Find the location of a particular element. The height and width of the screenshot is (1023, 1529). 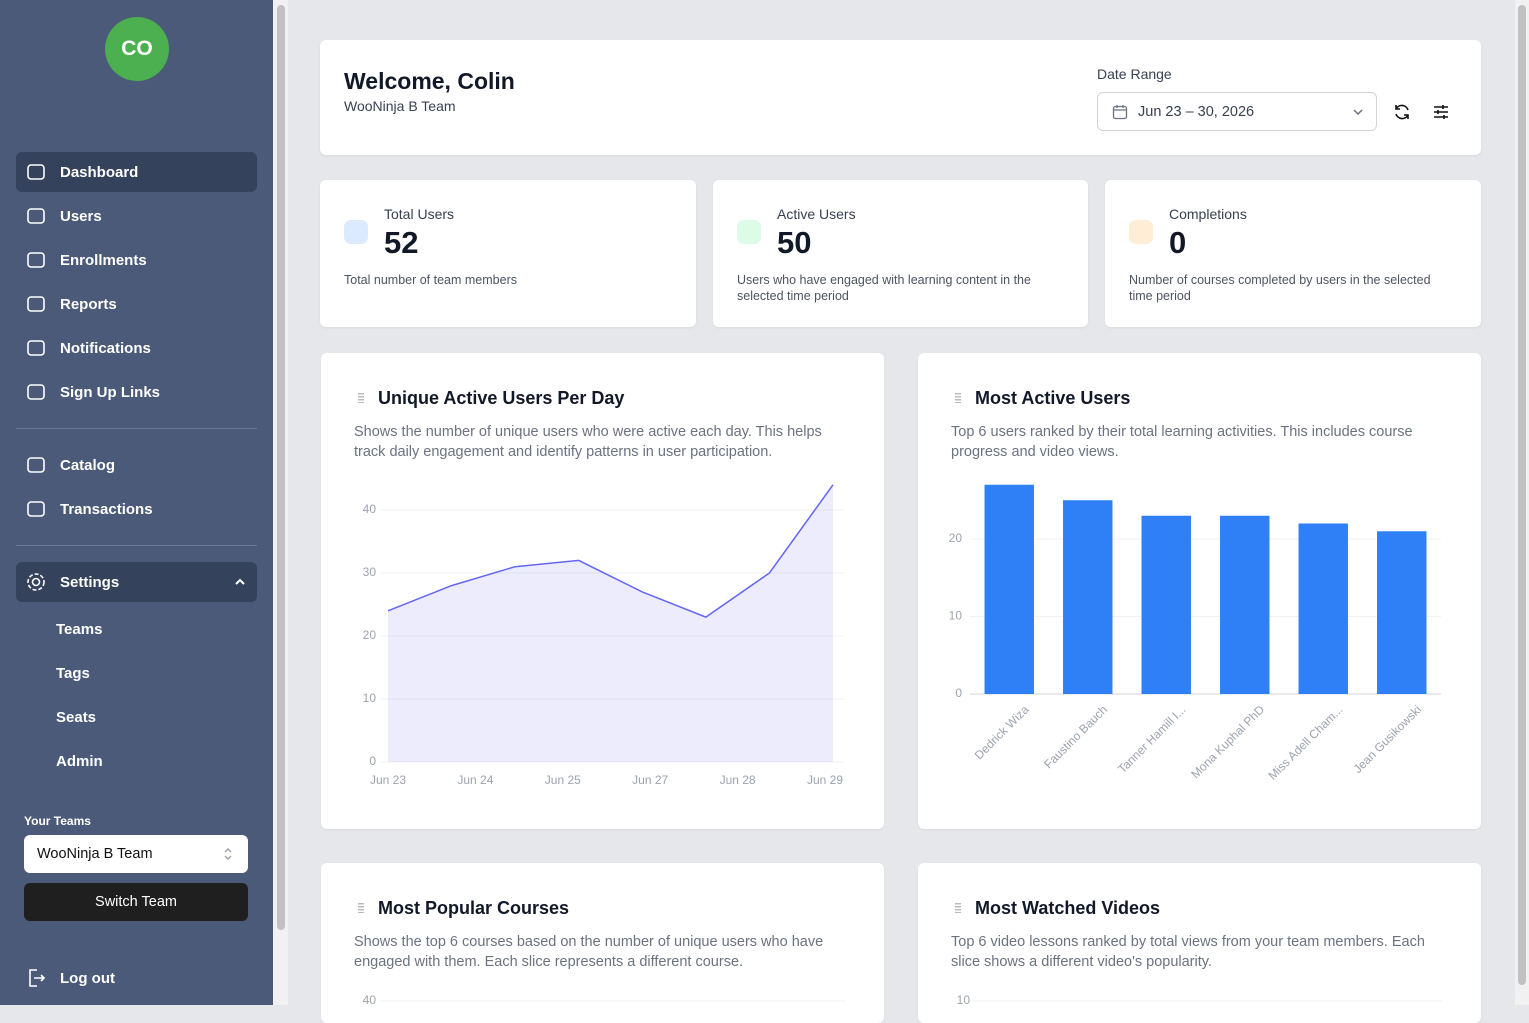

nav-item: Dashboard is located at coordinates (136, 172).